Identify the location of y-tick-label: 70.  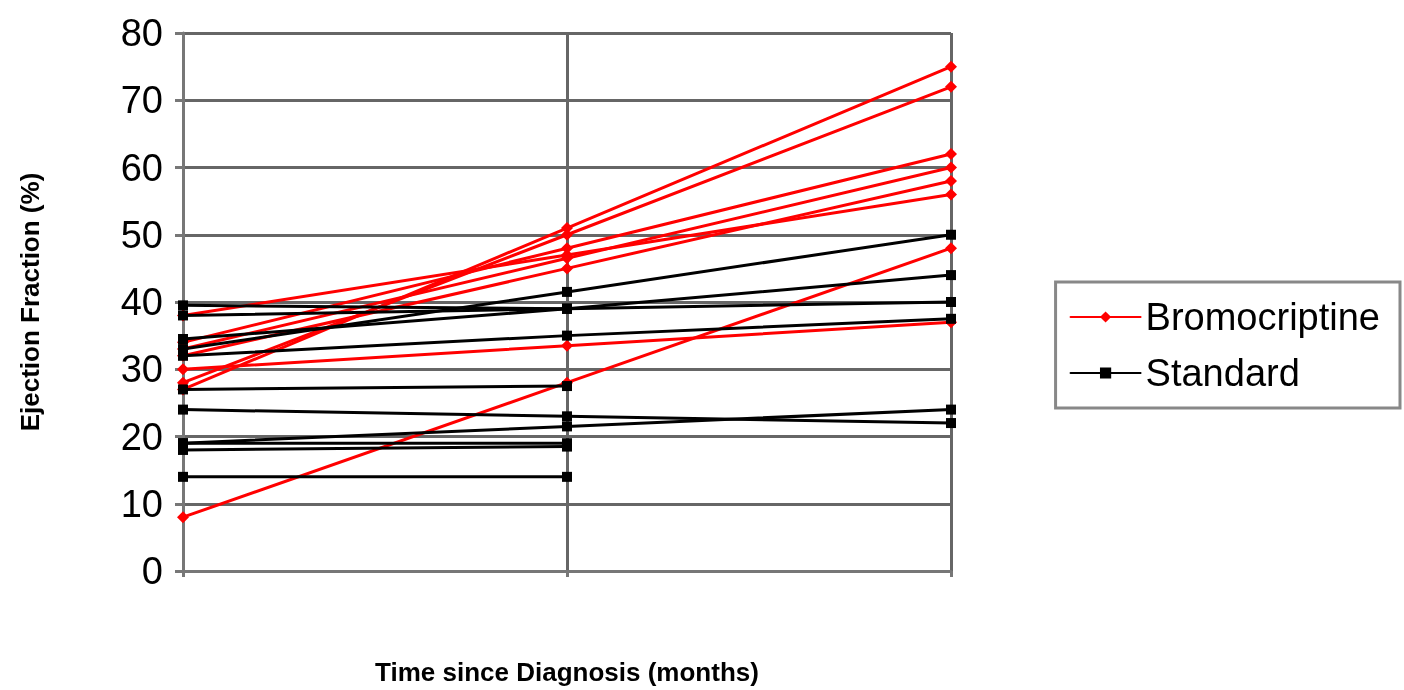
(141, 100).